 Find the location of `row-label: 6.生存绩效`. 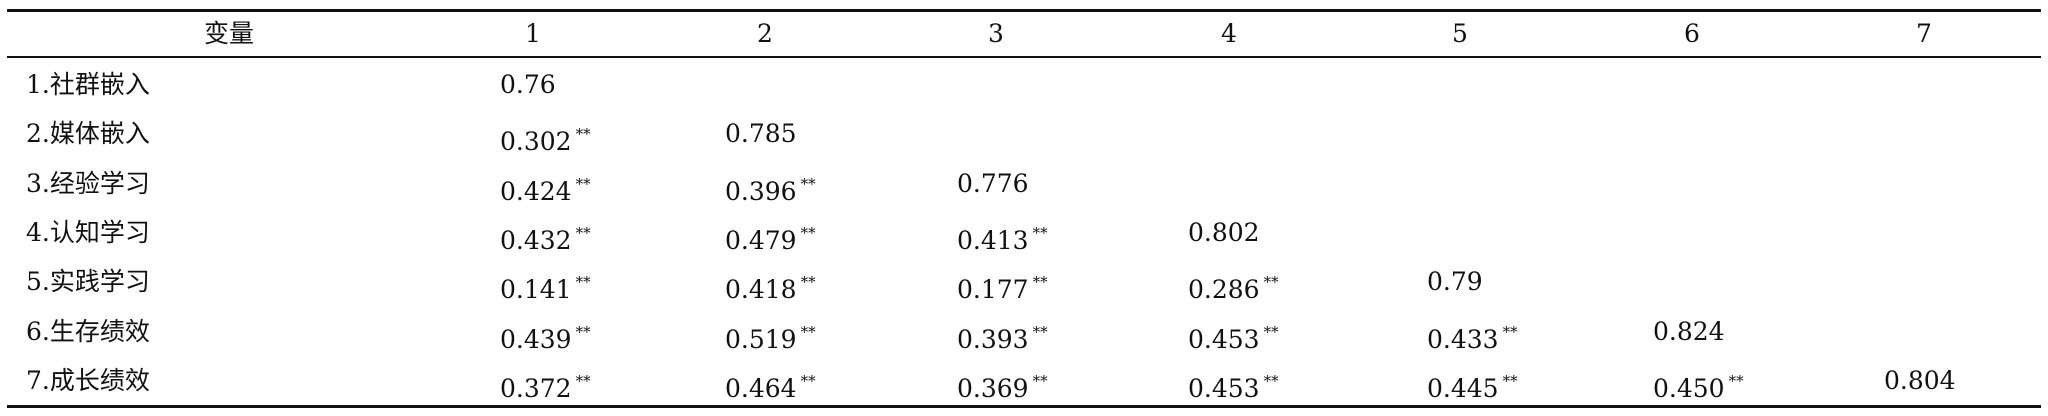

row-label: 6.生存绩效 is located at coordinates (88, 331).